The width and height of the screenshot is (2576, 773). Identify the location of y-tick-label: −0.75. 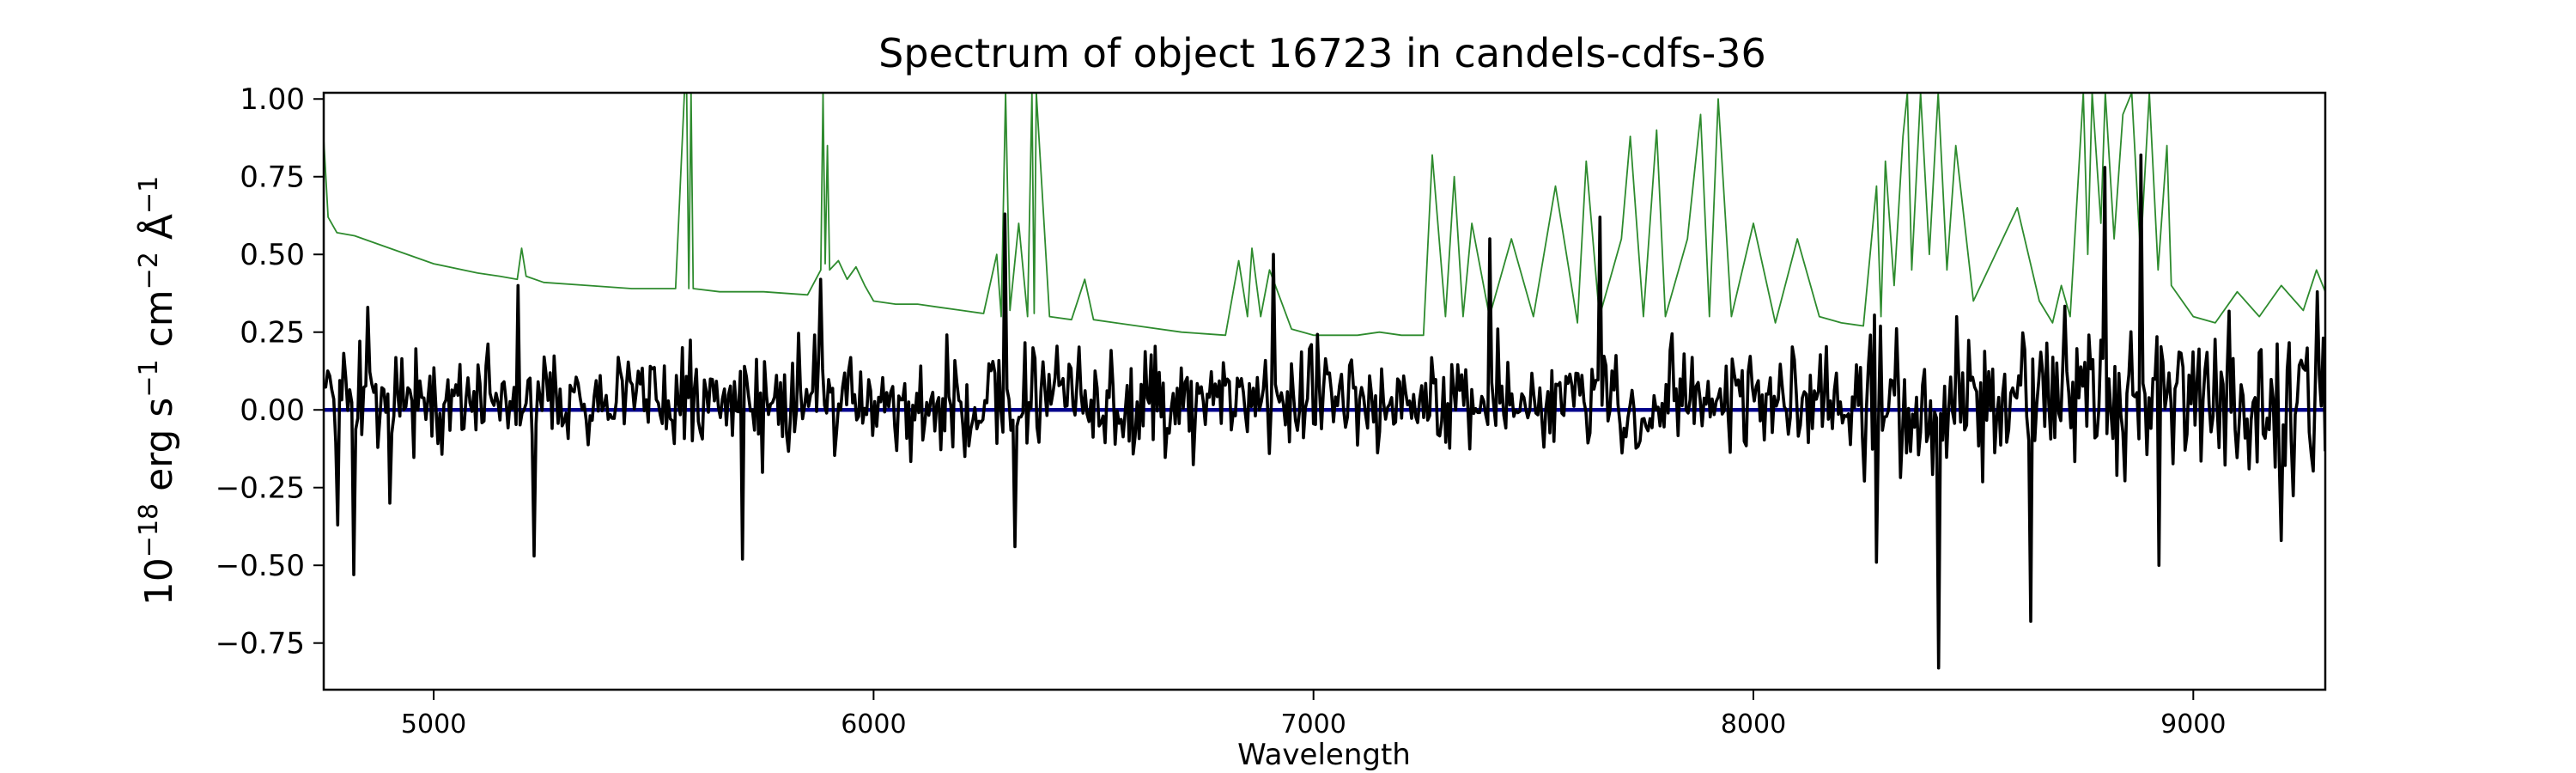
(260, 644).